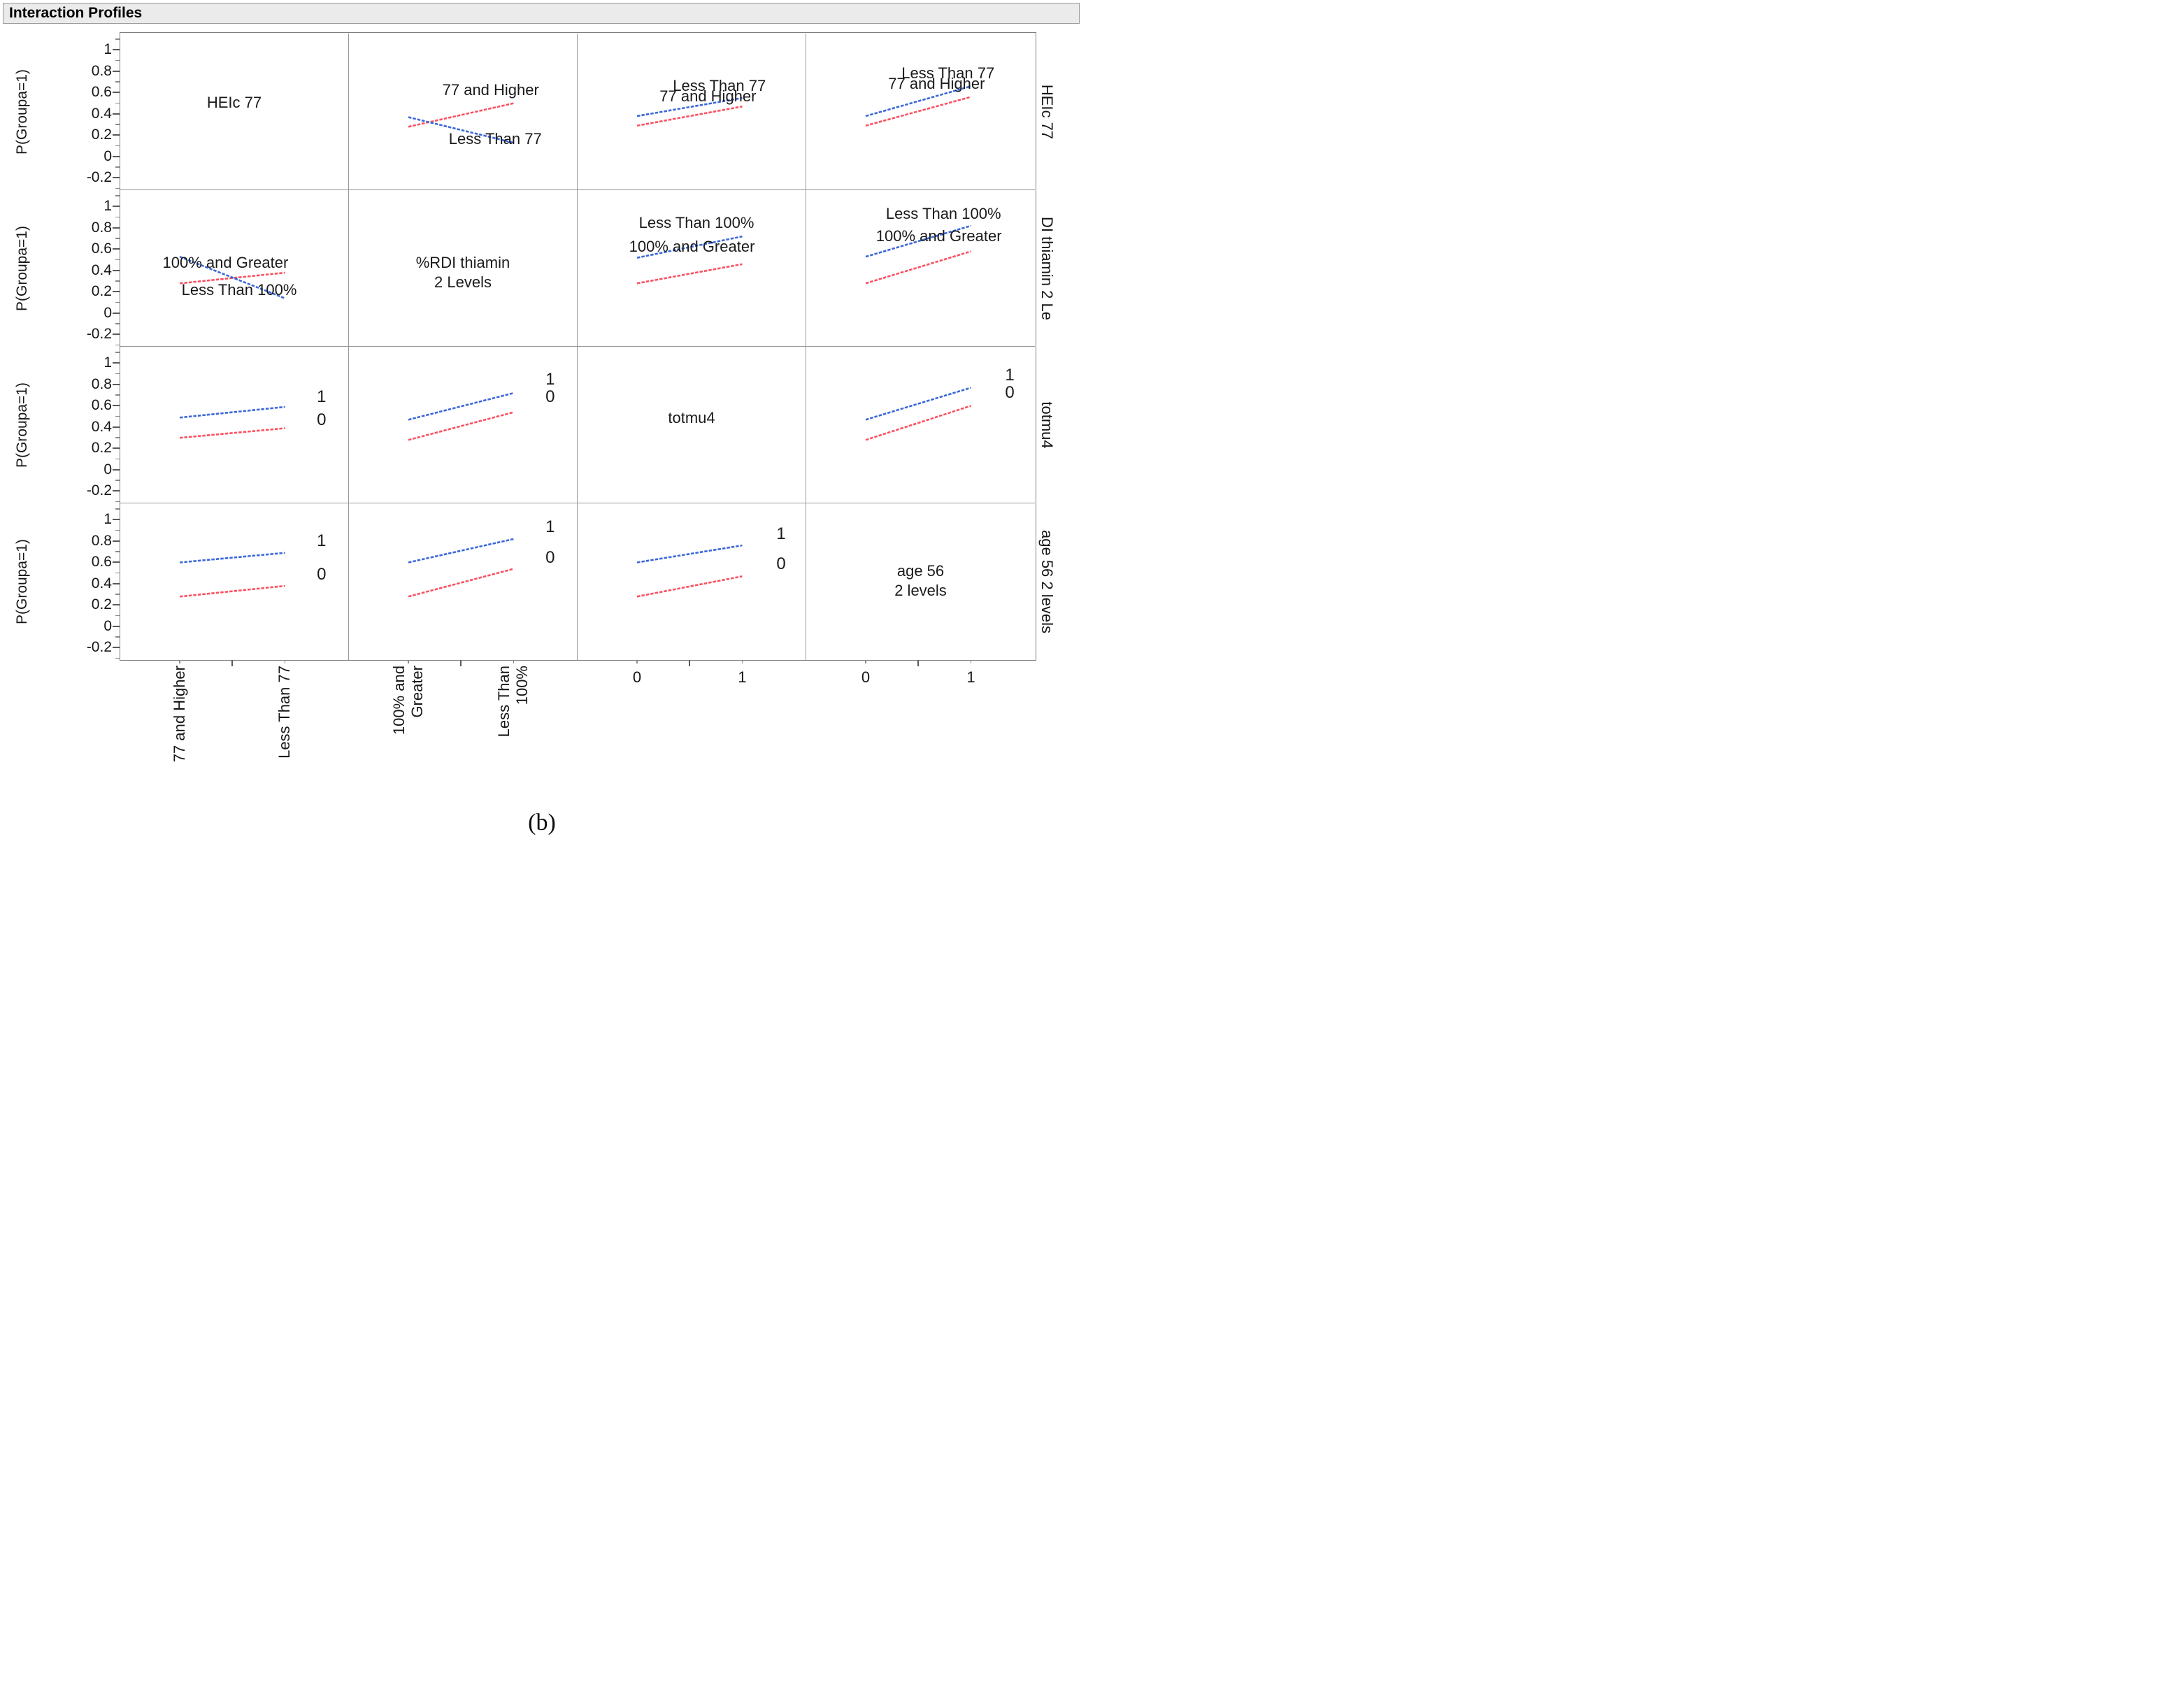 The width and height of the screenshot is (2167, 1708). What do you see at coordinates (692, 418) in the screenshot?
I see `factor-diagonal-label: totmu4` at bounding box center [692, 418].